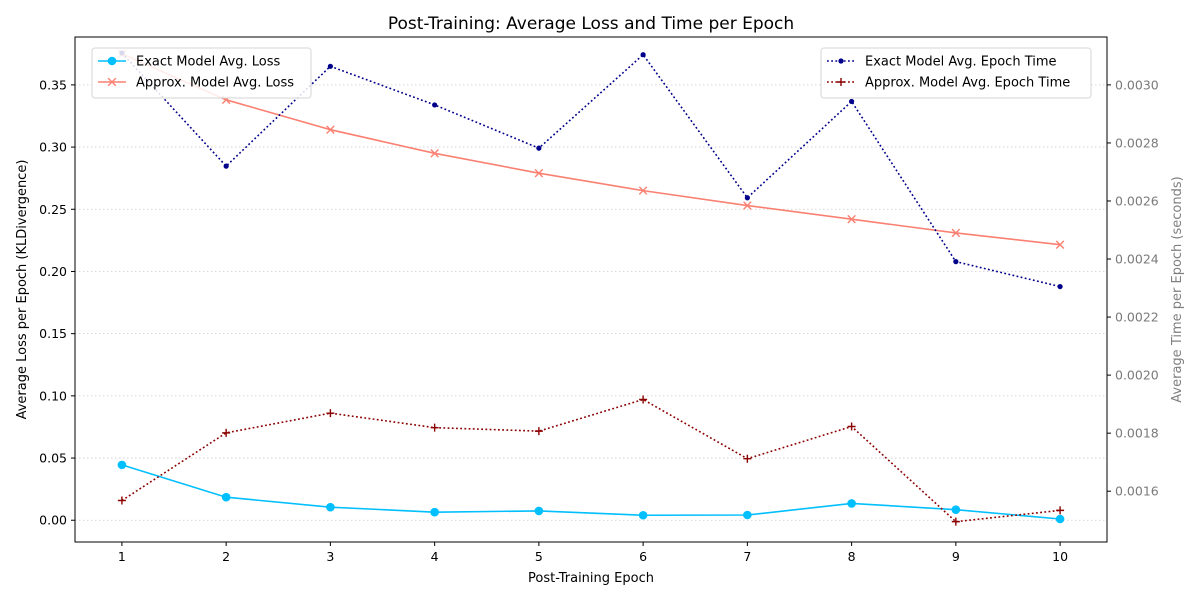 This screenshot has width=1200, height=604. What do you see at coordinates (53, 147) in the screenshot?
I see `left-tick-label: 0.30` at bounding box center [53, 147].